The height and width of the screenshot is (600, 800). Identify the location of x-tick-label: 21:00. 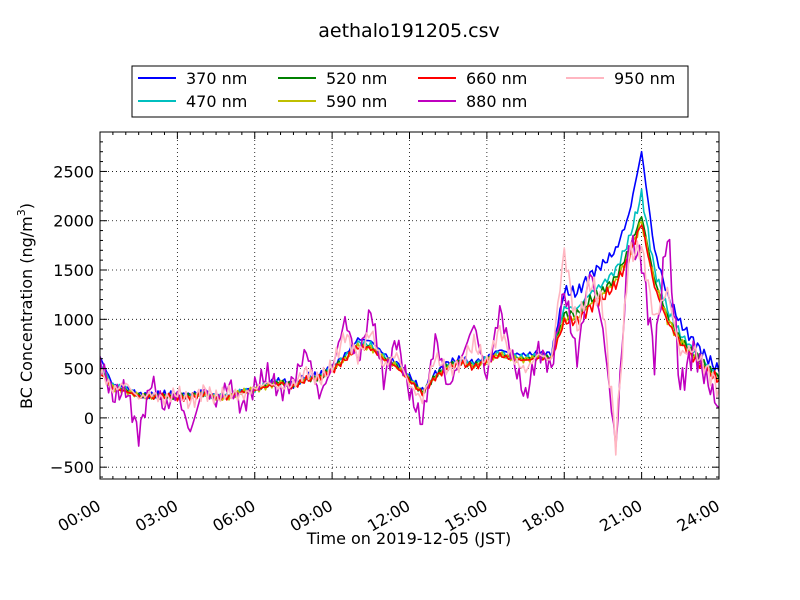
(620, 516).